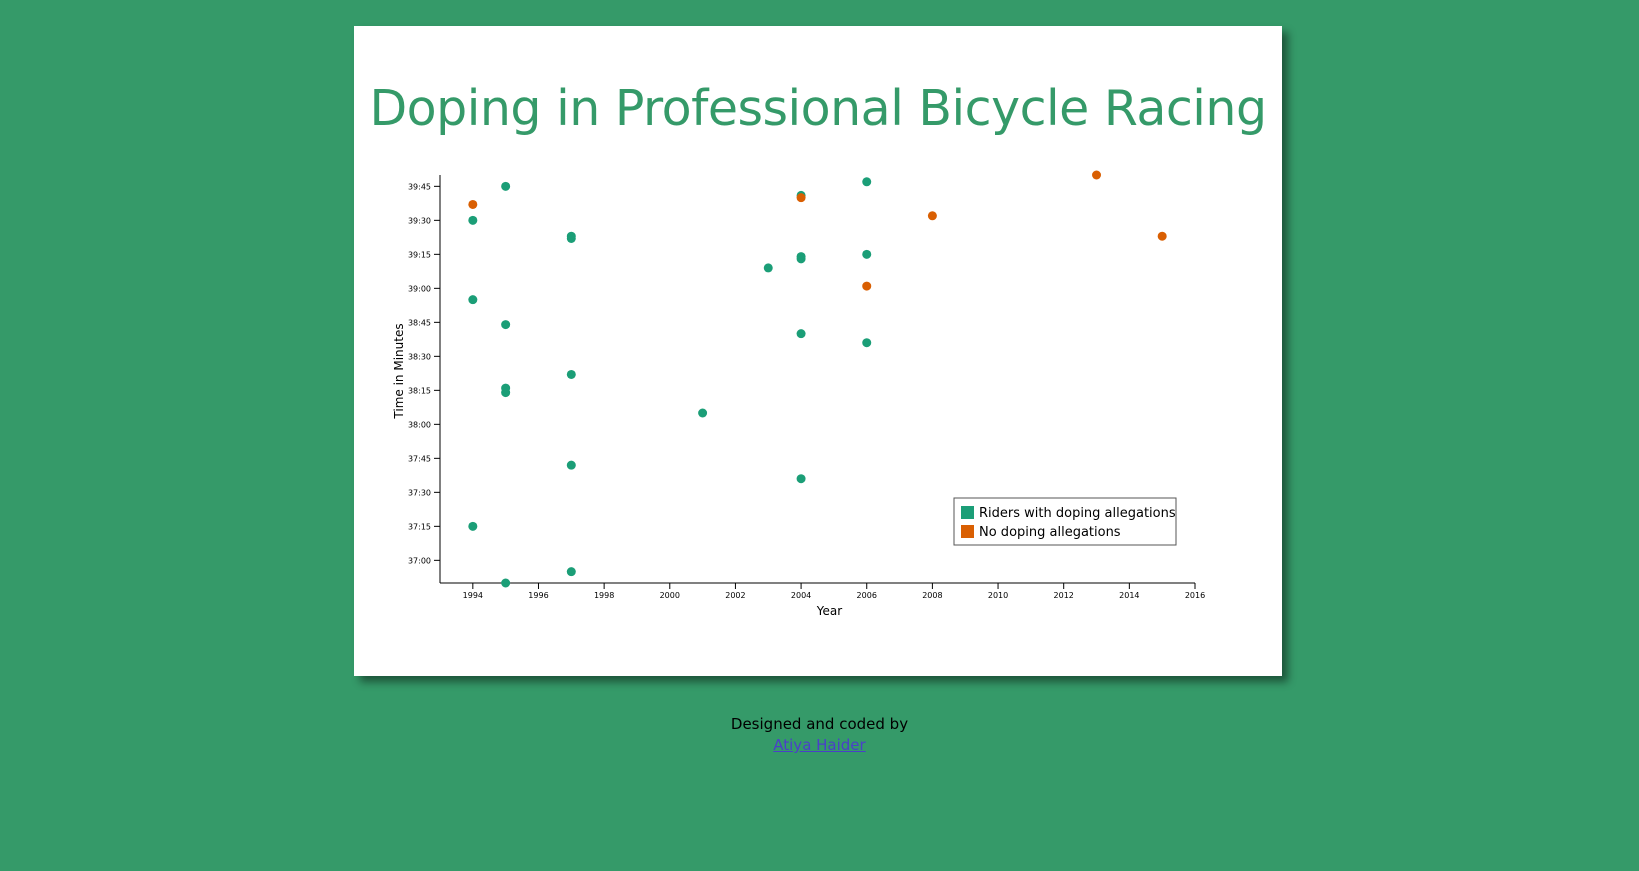 The image size is (1639, 871). What do you see at coordinates (801, 595) in the screenshot?
I see `x-tick-label: 2004` at bounding box center [801, 595].